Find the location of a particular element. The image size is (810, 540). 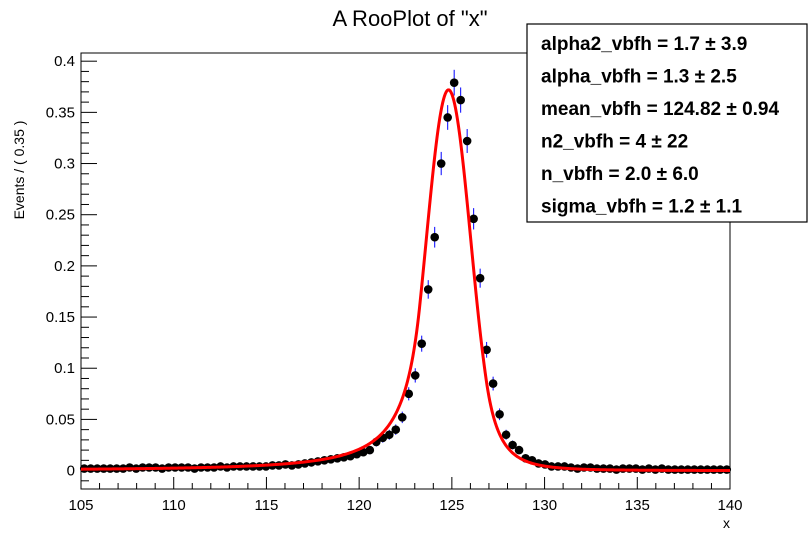

y-tick-label: 0.1 is located at coordinates (64, 368).